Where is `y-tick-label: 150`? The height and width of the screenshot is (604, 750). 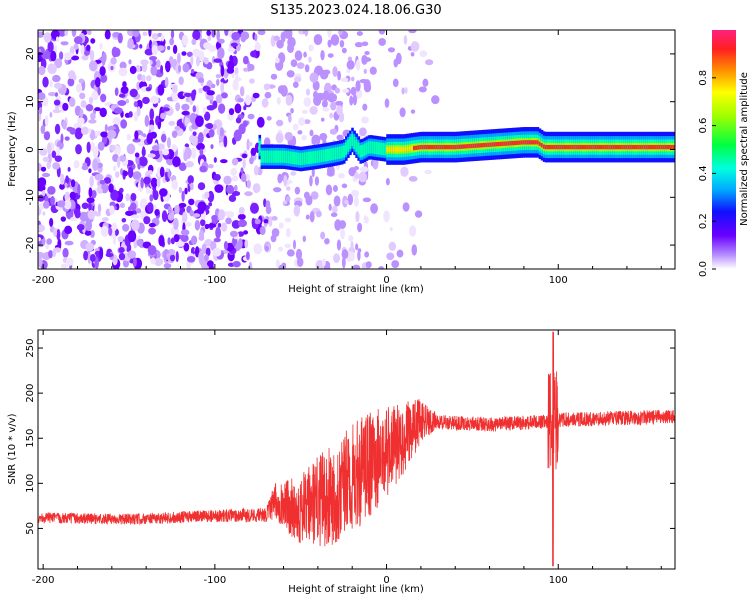 y-tick-label: 150 is located at coordinates (30, 438).